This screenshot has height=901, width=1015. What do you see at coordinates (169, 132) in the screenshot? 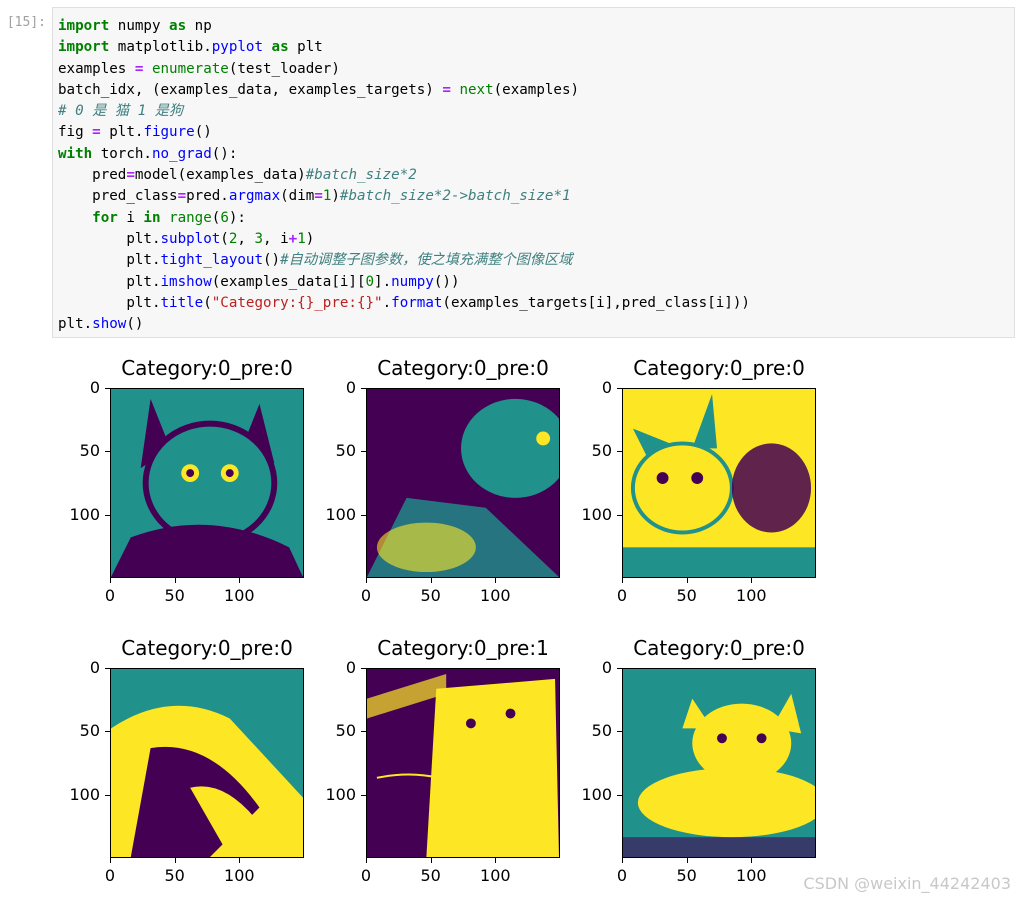
I see `code-token: figure` at bounding box center [169, 132].